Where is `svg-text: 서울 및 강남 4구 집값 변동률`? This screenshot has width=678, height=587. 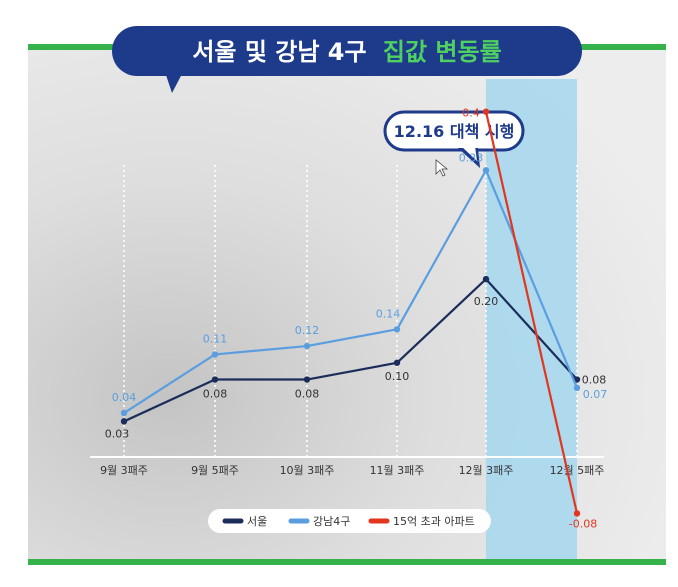 svg-text: 서울 및 강남 4구 집값 변동률 is located at coordinates (346, 52).